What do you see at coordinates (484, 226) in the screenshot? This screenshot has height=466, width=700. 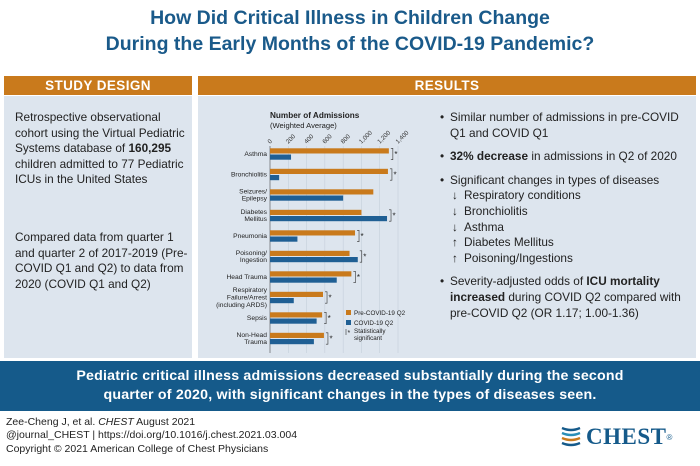 I see `disease-change-label: Asthma` at bounding box center [484, 226].